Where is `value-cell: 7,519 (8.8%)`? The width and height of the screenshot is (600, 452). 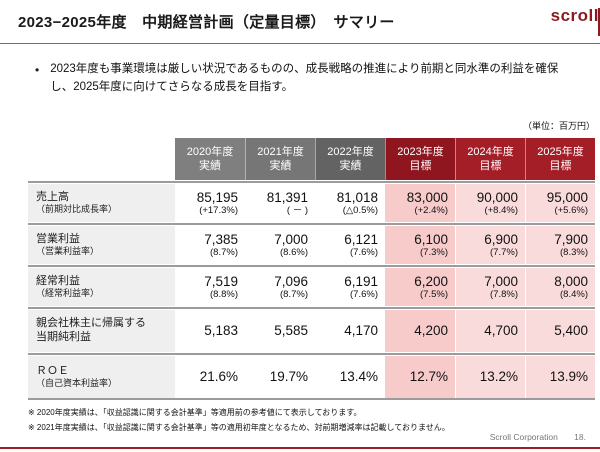
value-cell: 7,519 (8.8%) is located at coordinates (210, 287).